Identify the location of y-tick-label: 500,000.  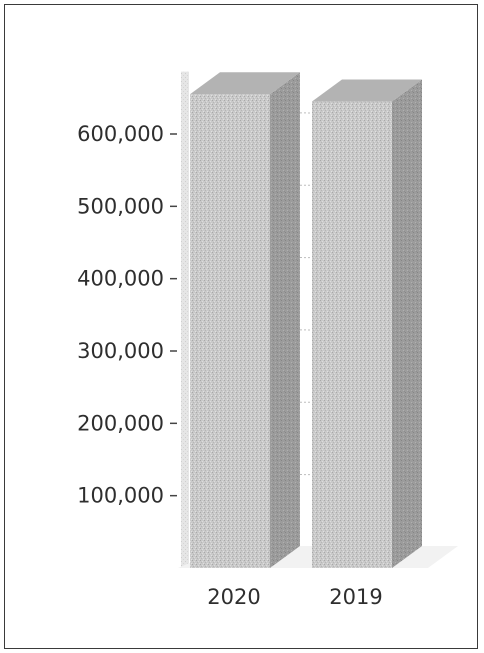
(120, 206).